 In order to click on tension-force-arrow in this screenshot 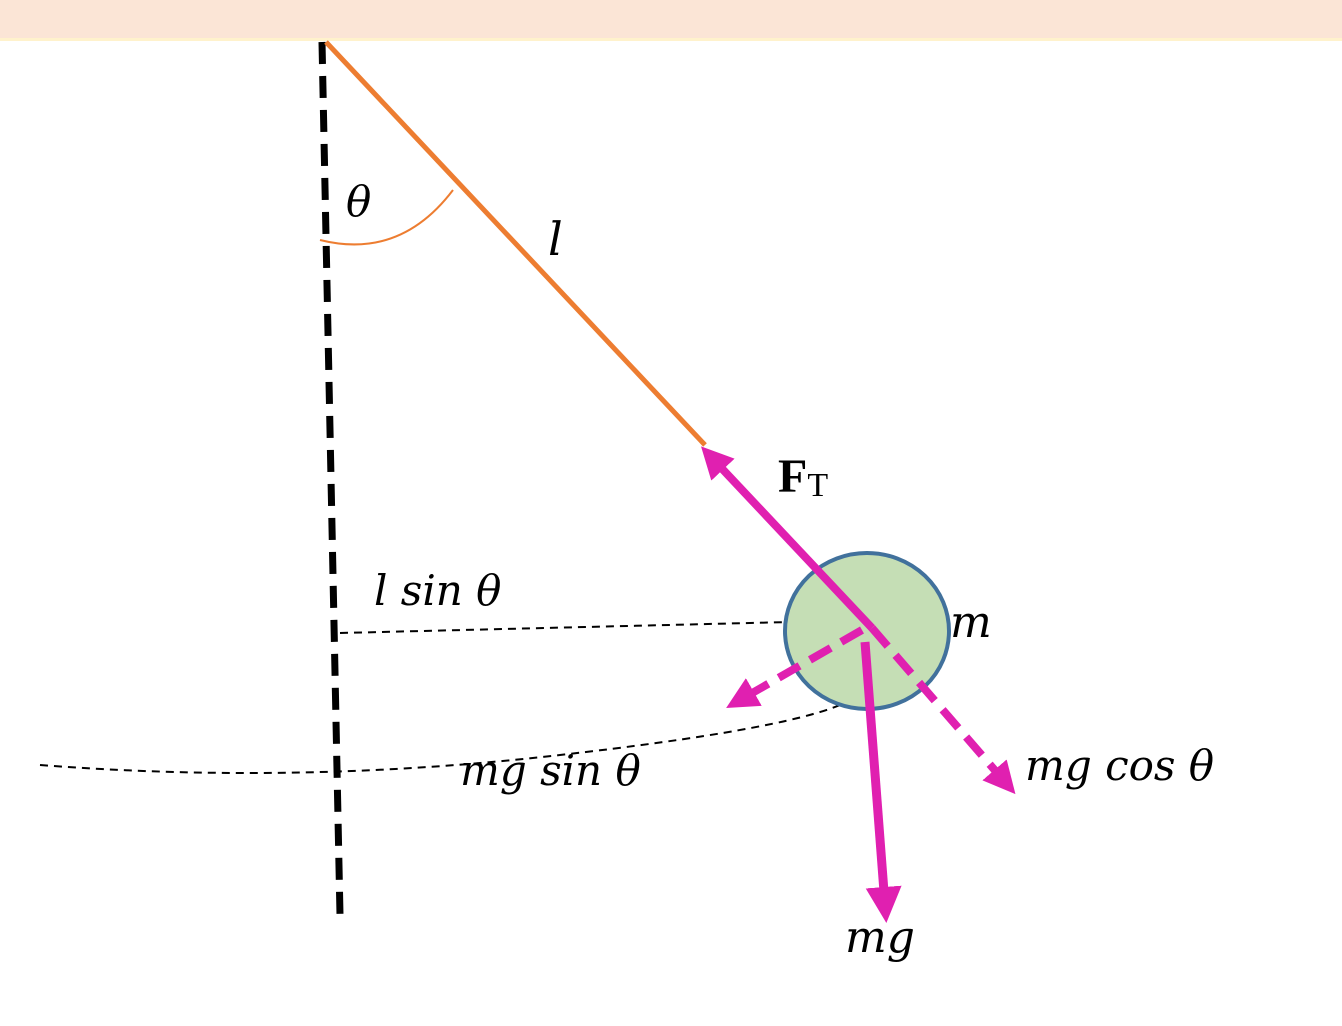, I will do `click(788, 538)`.